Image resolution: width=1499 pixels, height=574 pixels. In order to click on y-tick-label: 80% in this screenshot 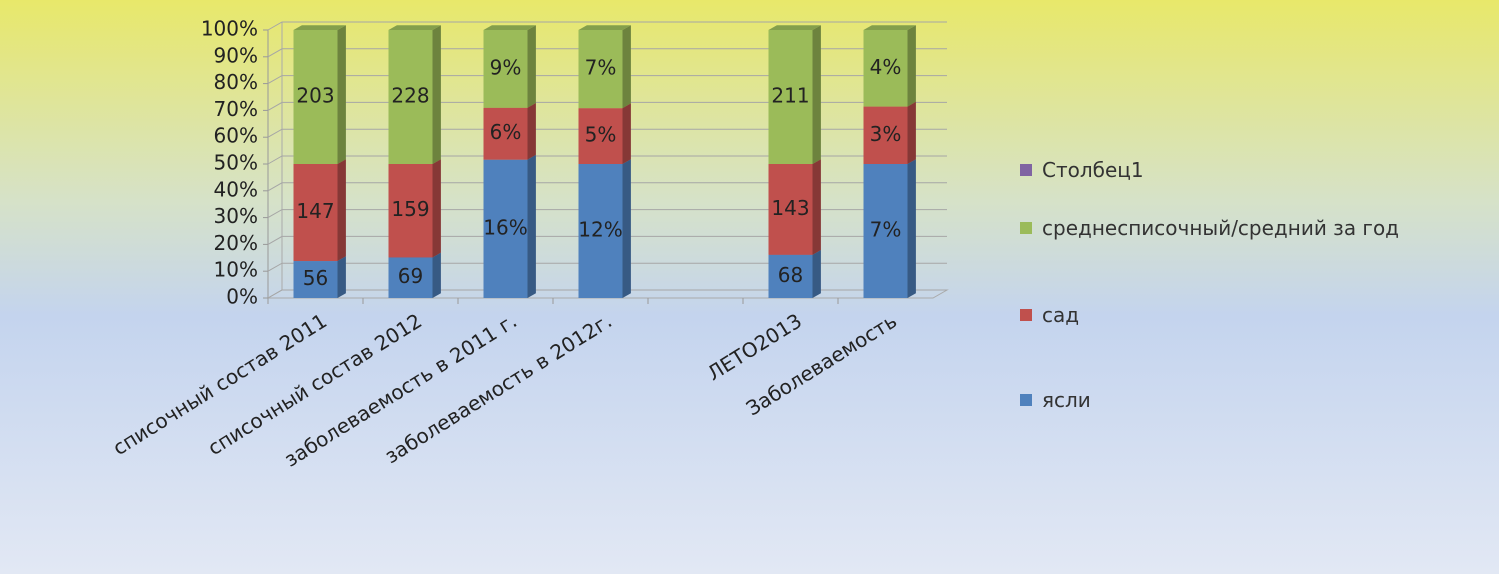, I will do `click(236, 82)`.